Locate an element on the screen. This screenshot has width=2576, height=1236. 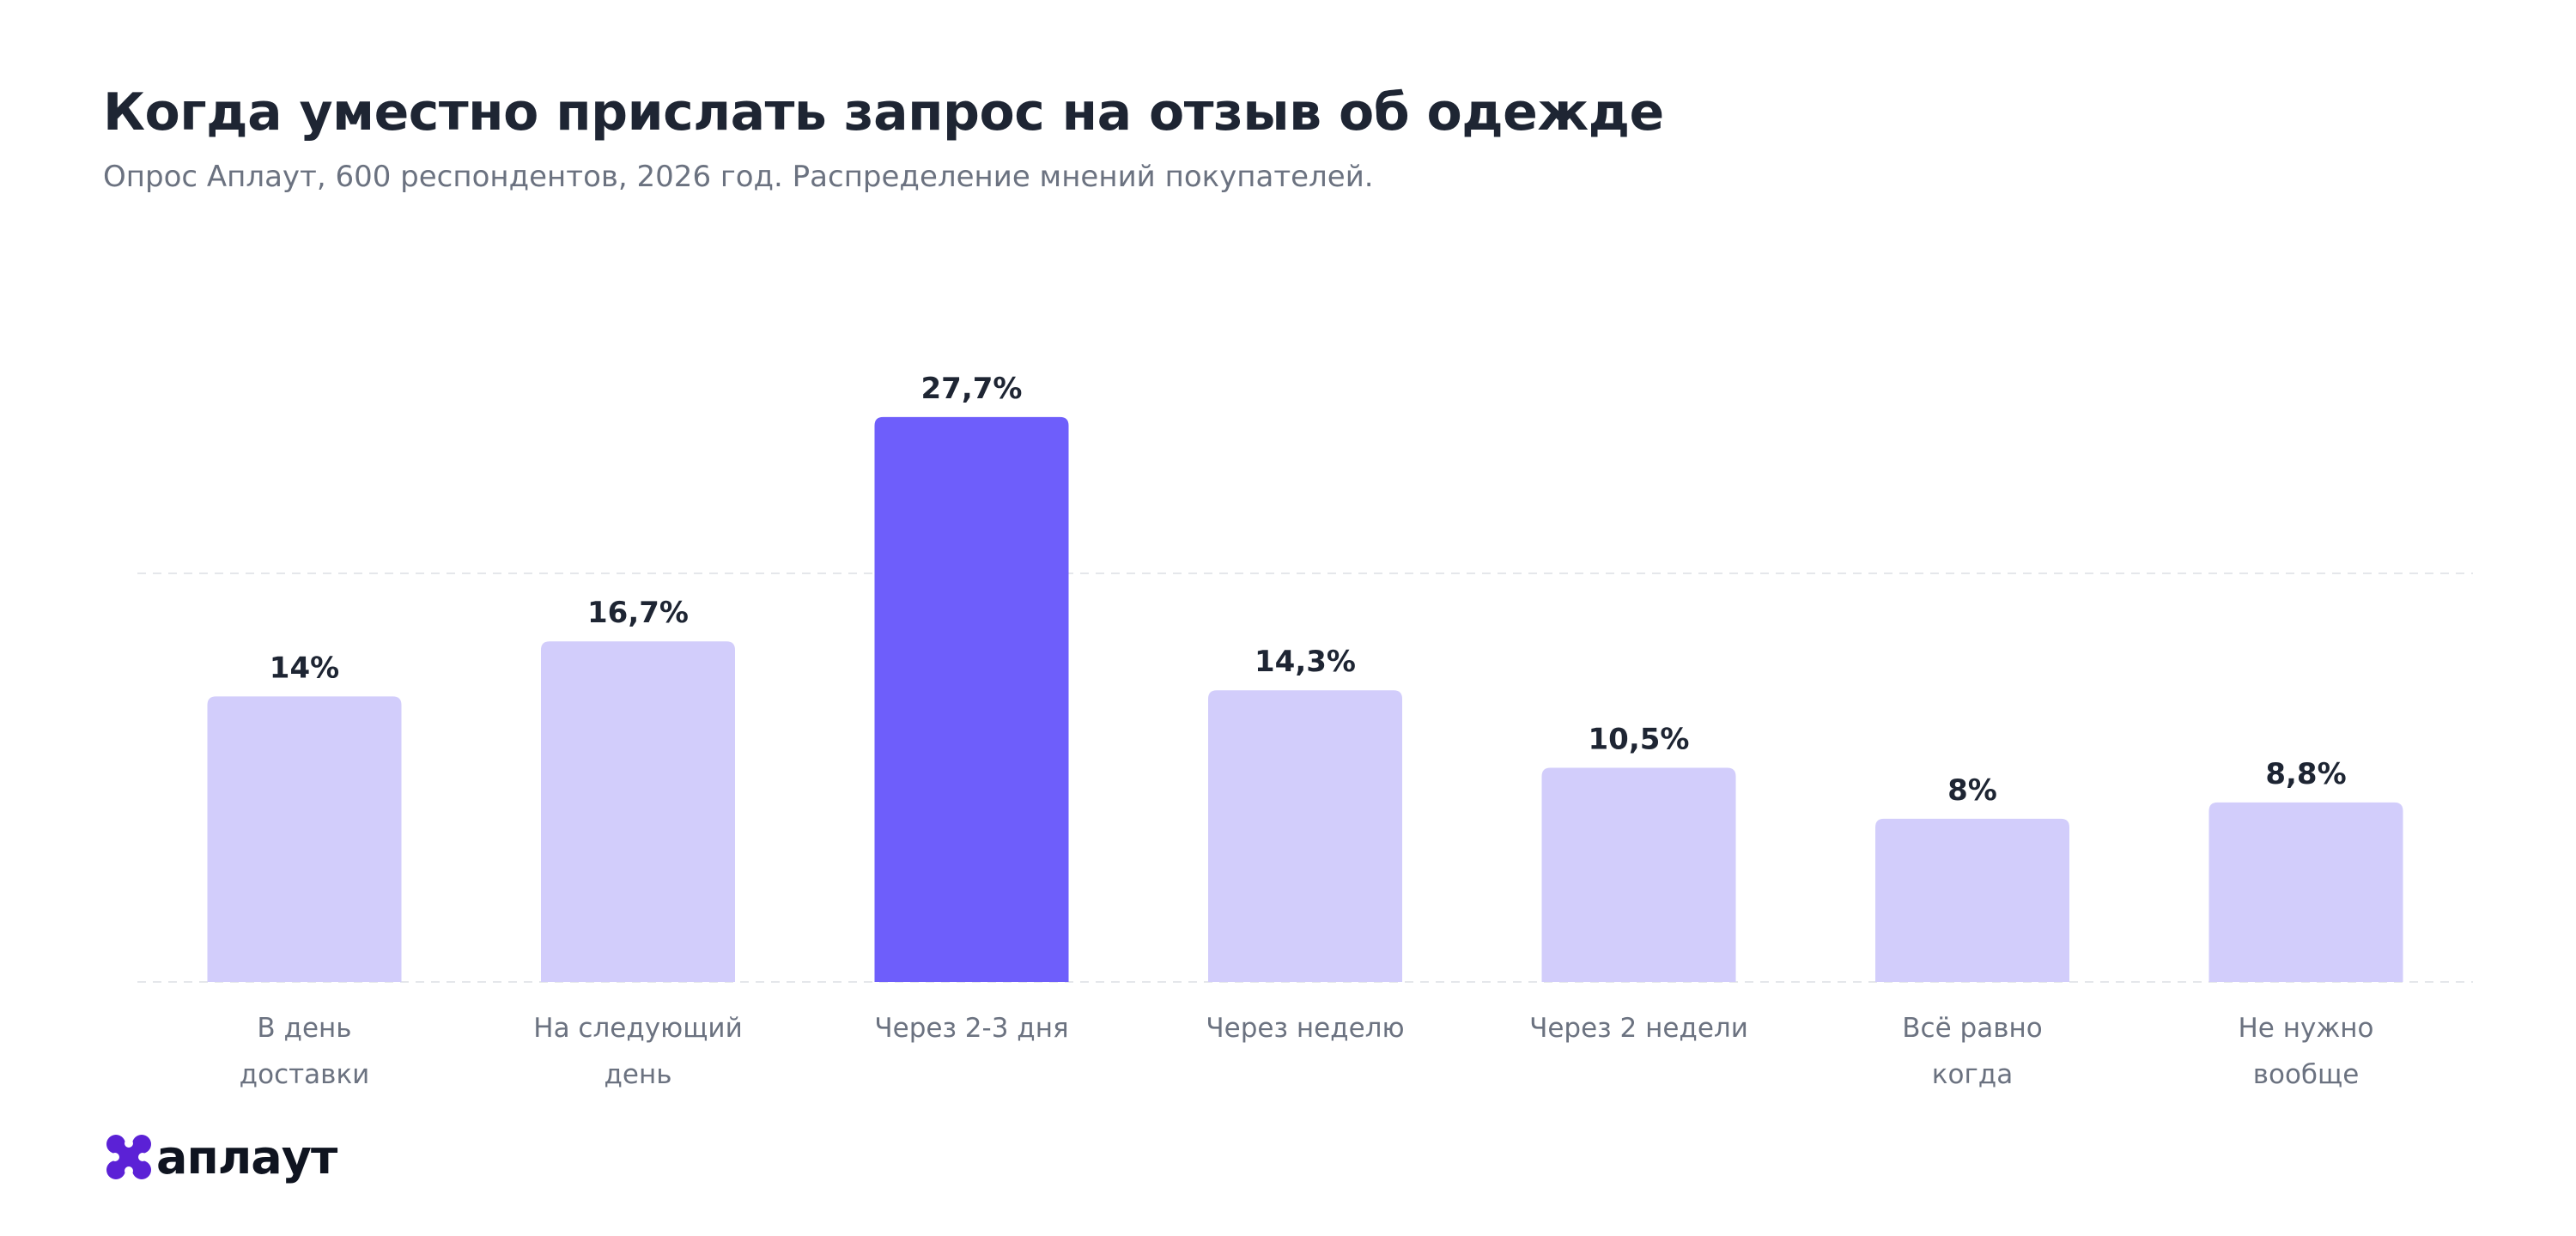
value-label: 10,5% is located at coordinates (1639, 740).